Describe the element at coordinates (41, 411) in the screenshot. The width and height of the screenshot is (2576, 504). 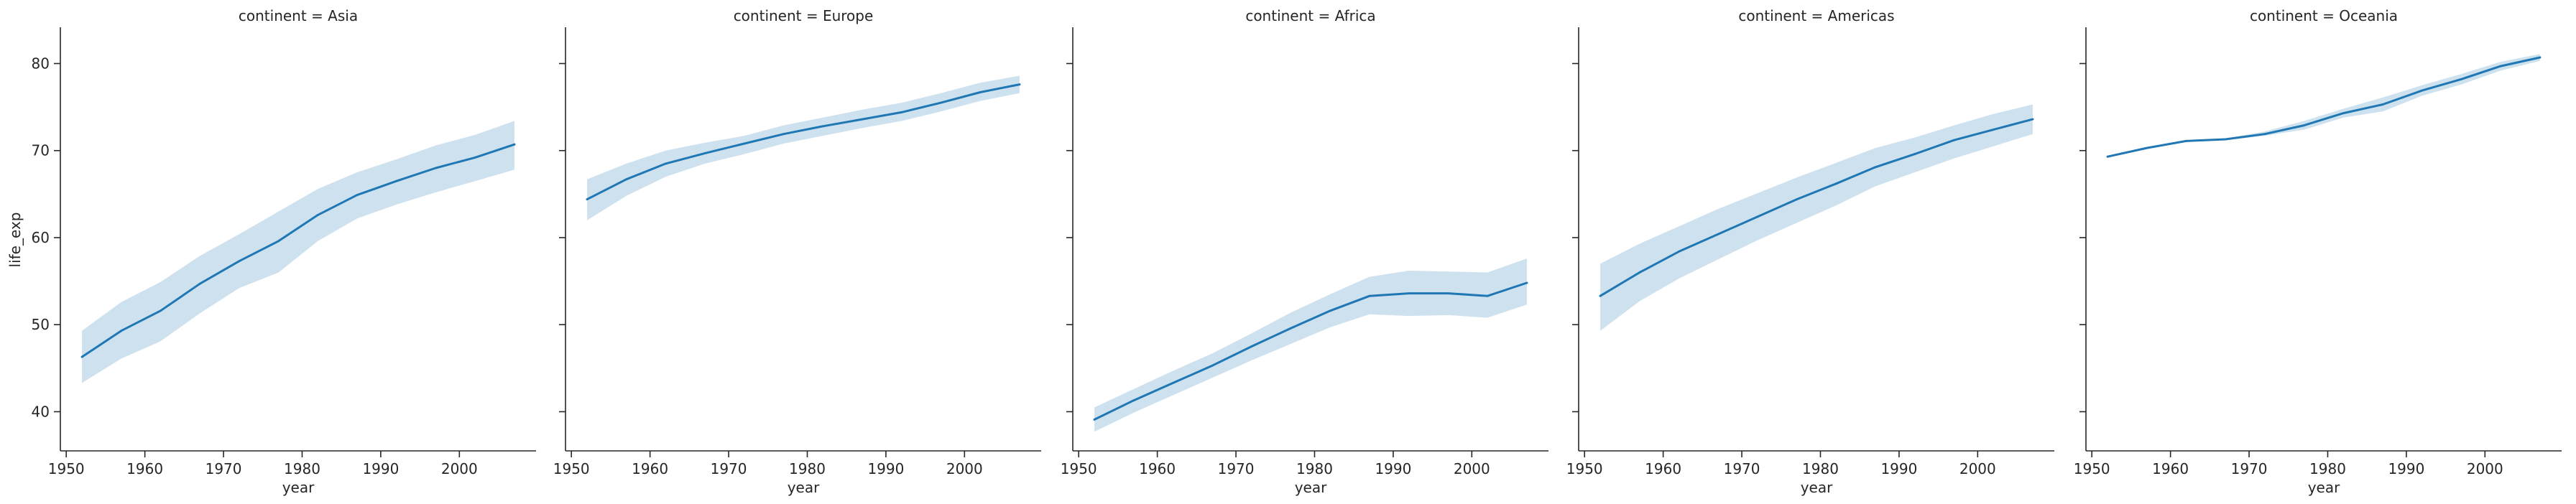
I see `y-tick-label: 40` at that location.